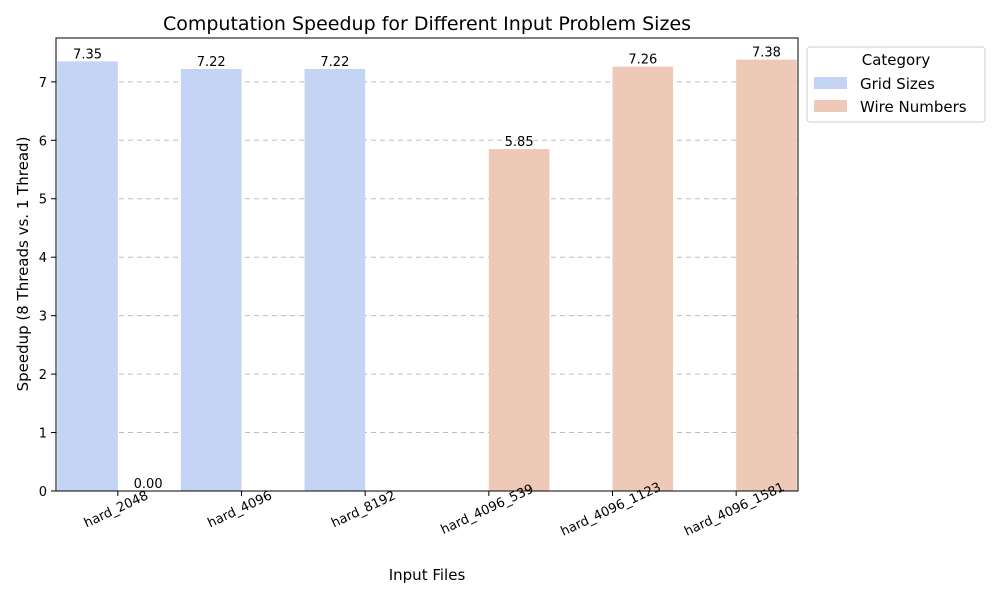 Image resolution: width=1000 pixels, height=600 pixels. Describe the element at coordinates (519, 142) in the screenshot. I see `data-label-wire-numbers-hard-4096-539: 5.85` at that location.